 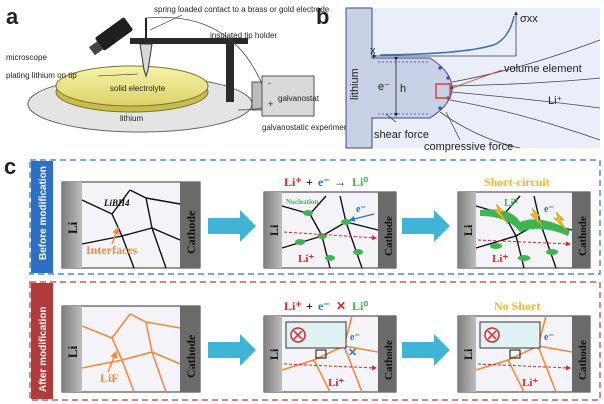 I want to click on after-box3-blocked-icon, so click(x=492, y=335).